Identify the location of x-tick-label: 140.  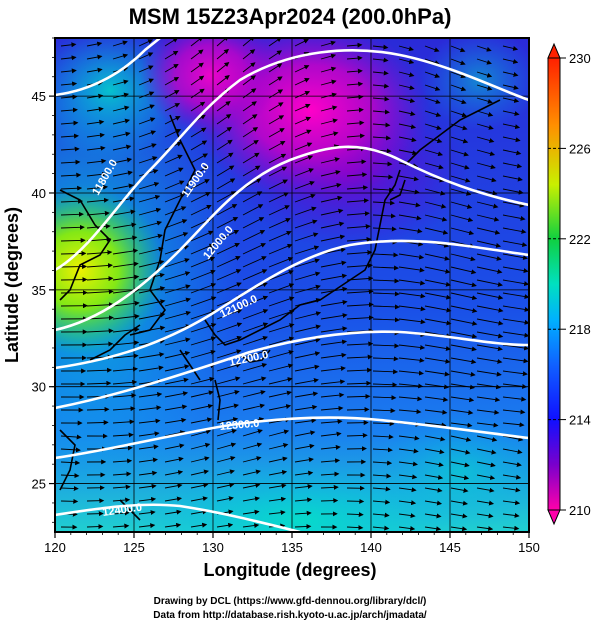
(371, 547).